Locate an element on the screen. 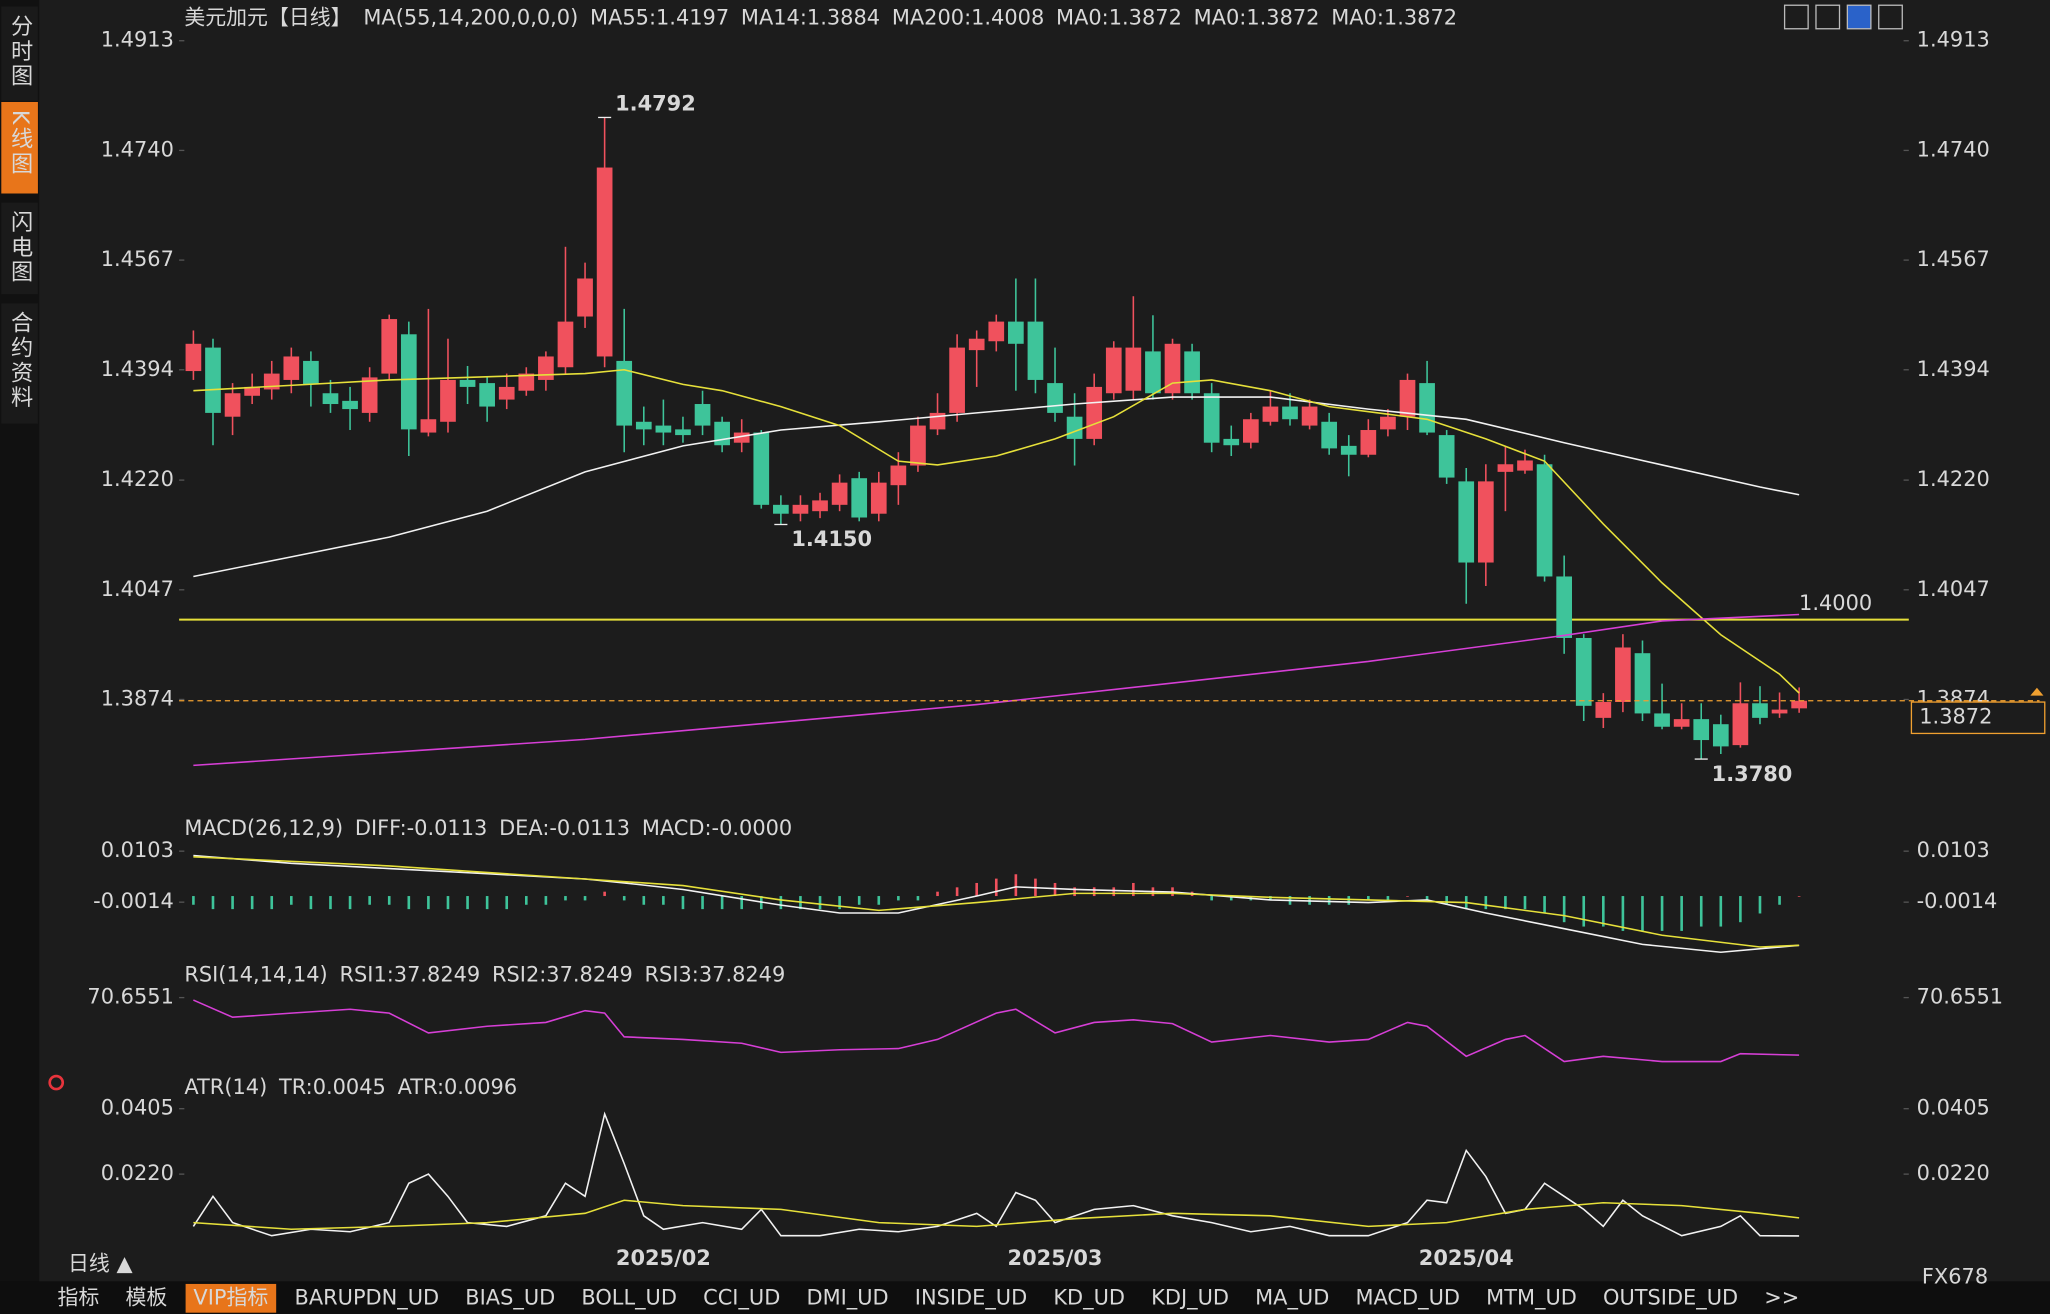 The width and height of the screenshot is (2050, 1314). sidebar-tab-label: K线图 is located at coordinates (20, 143).